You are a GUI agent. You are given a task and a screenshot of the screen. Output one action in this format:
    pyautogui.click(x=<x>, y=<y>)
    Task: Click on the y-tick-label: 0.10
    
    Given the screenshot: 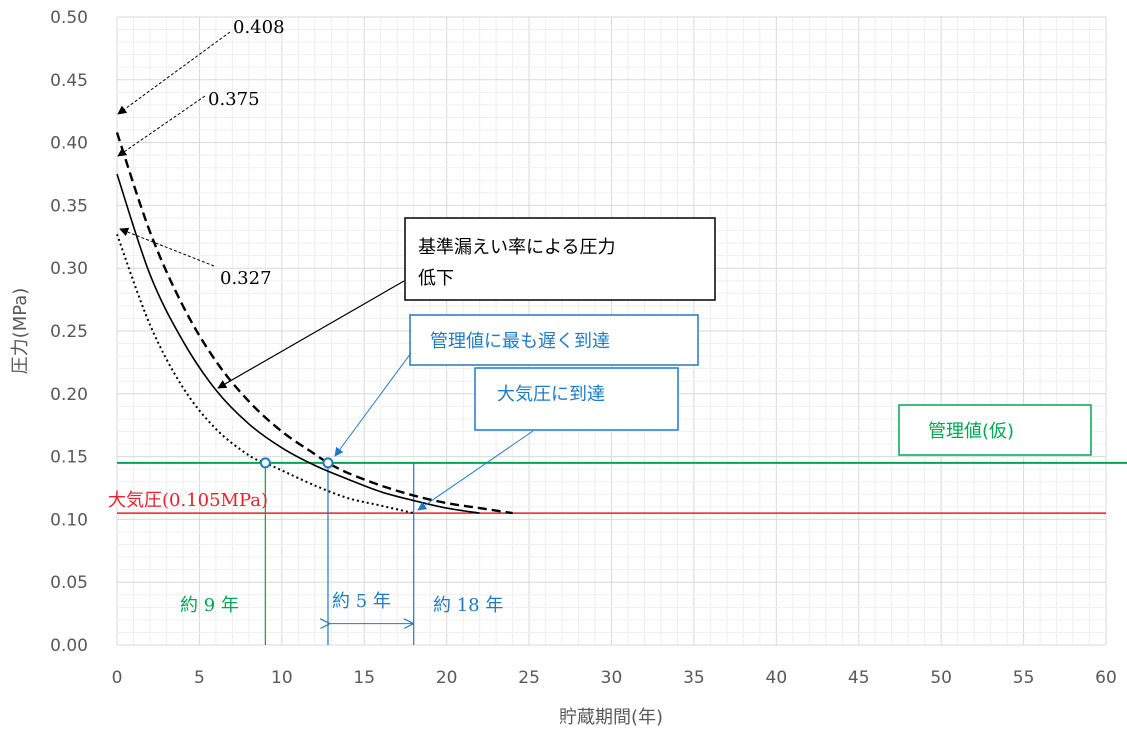 What is the action you would take?
    pyautogui.click(x=69, y=520)
    